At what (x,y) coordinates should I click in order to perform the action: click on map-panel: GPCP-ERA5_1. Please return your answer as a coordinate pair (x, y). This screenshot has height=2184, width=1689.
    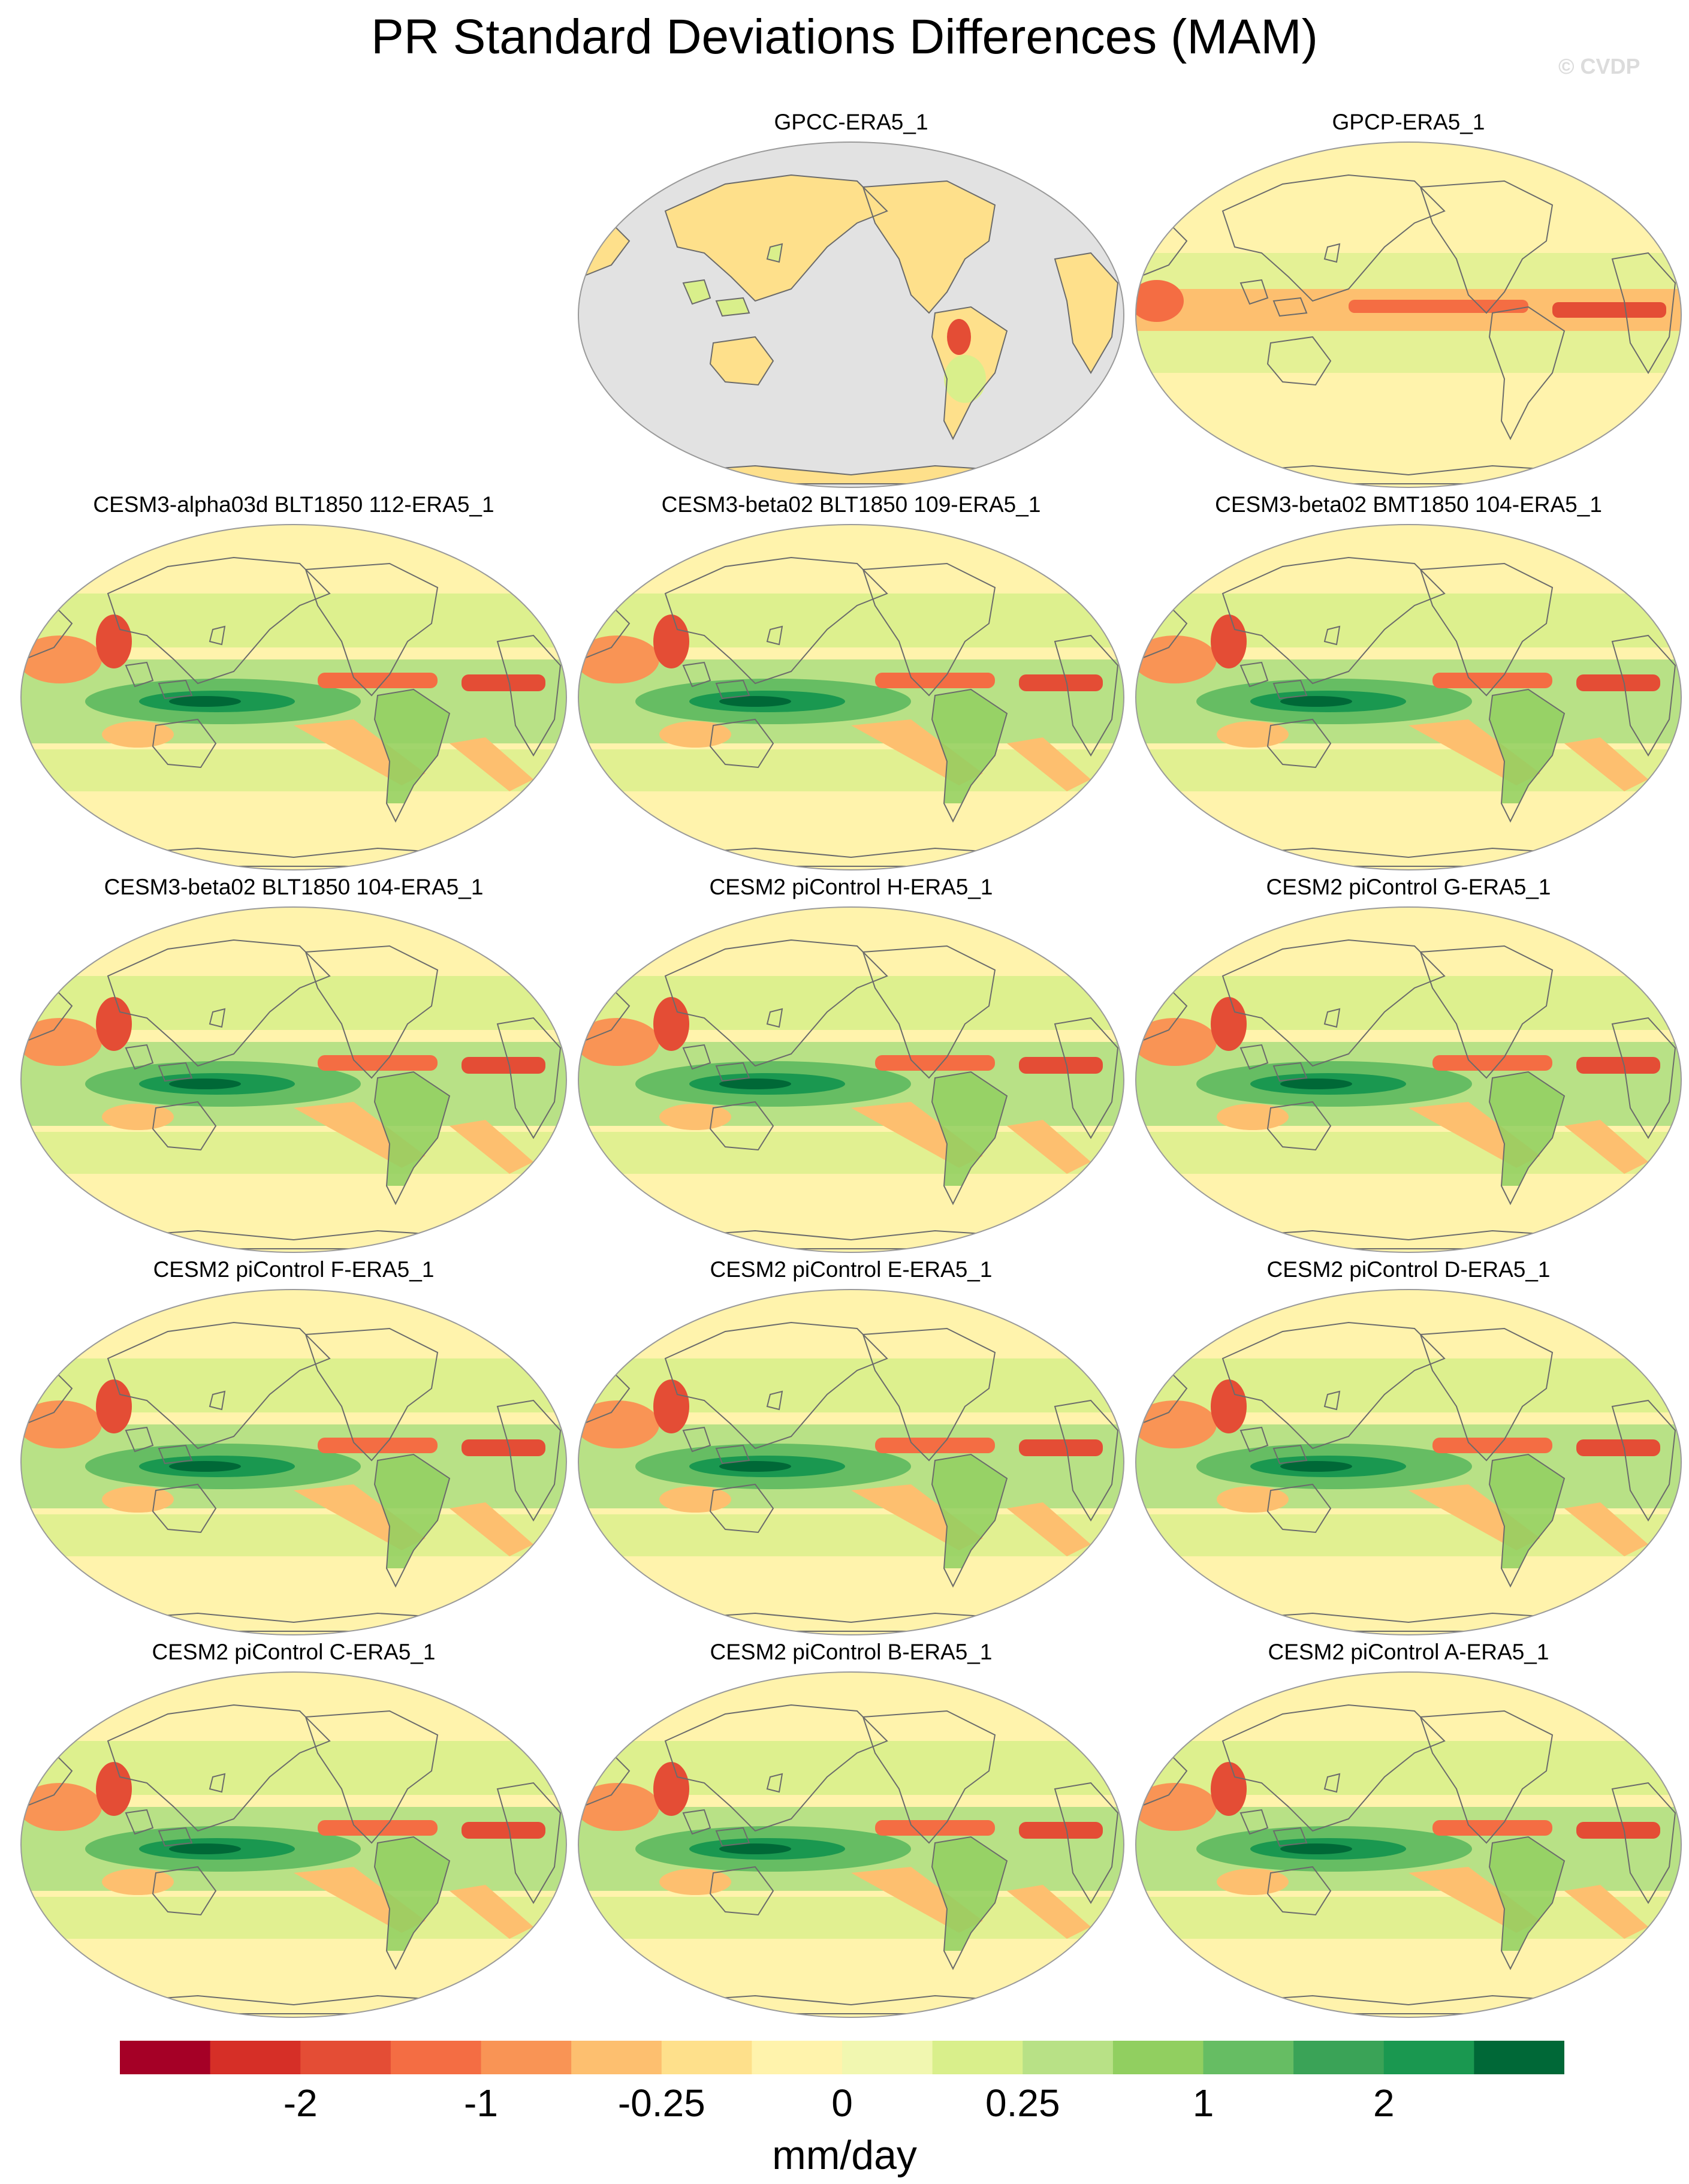
    Looking at the image, I should click on (1408, 300).